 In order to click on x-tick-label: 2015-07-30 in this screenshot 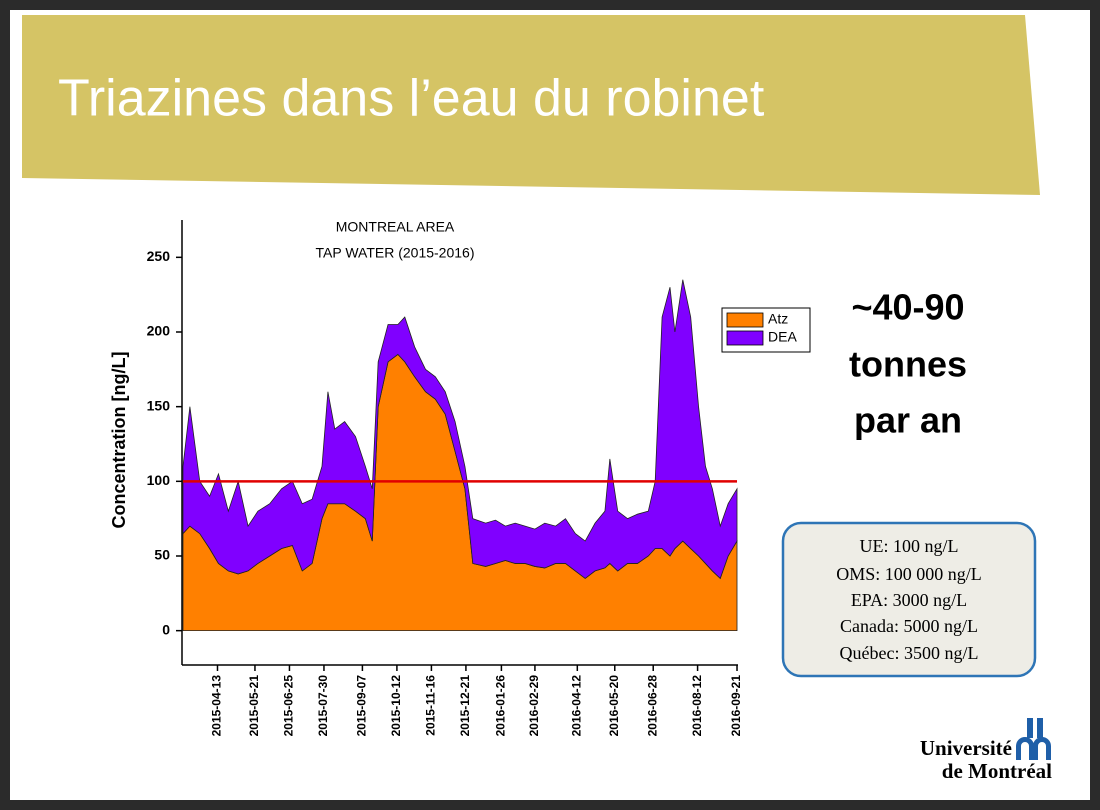, I will do `click(323, 706)`.